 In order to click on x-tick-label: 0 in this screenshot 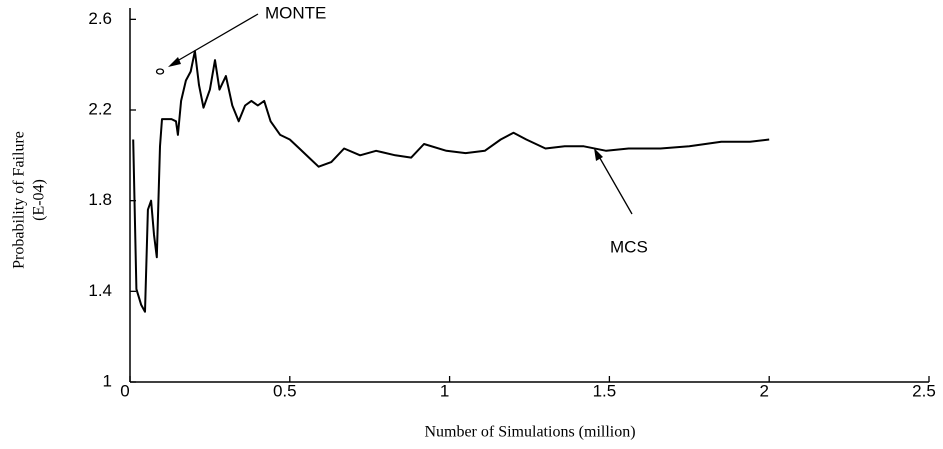, I will do `click(124, 390)`.